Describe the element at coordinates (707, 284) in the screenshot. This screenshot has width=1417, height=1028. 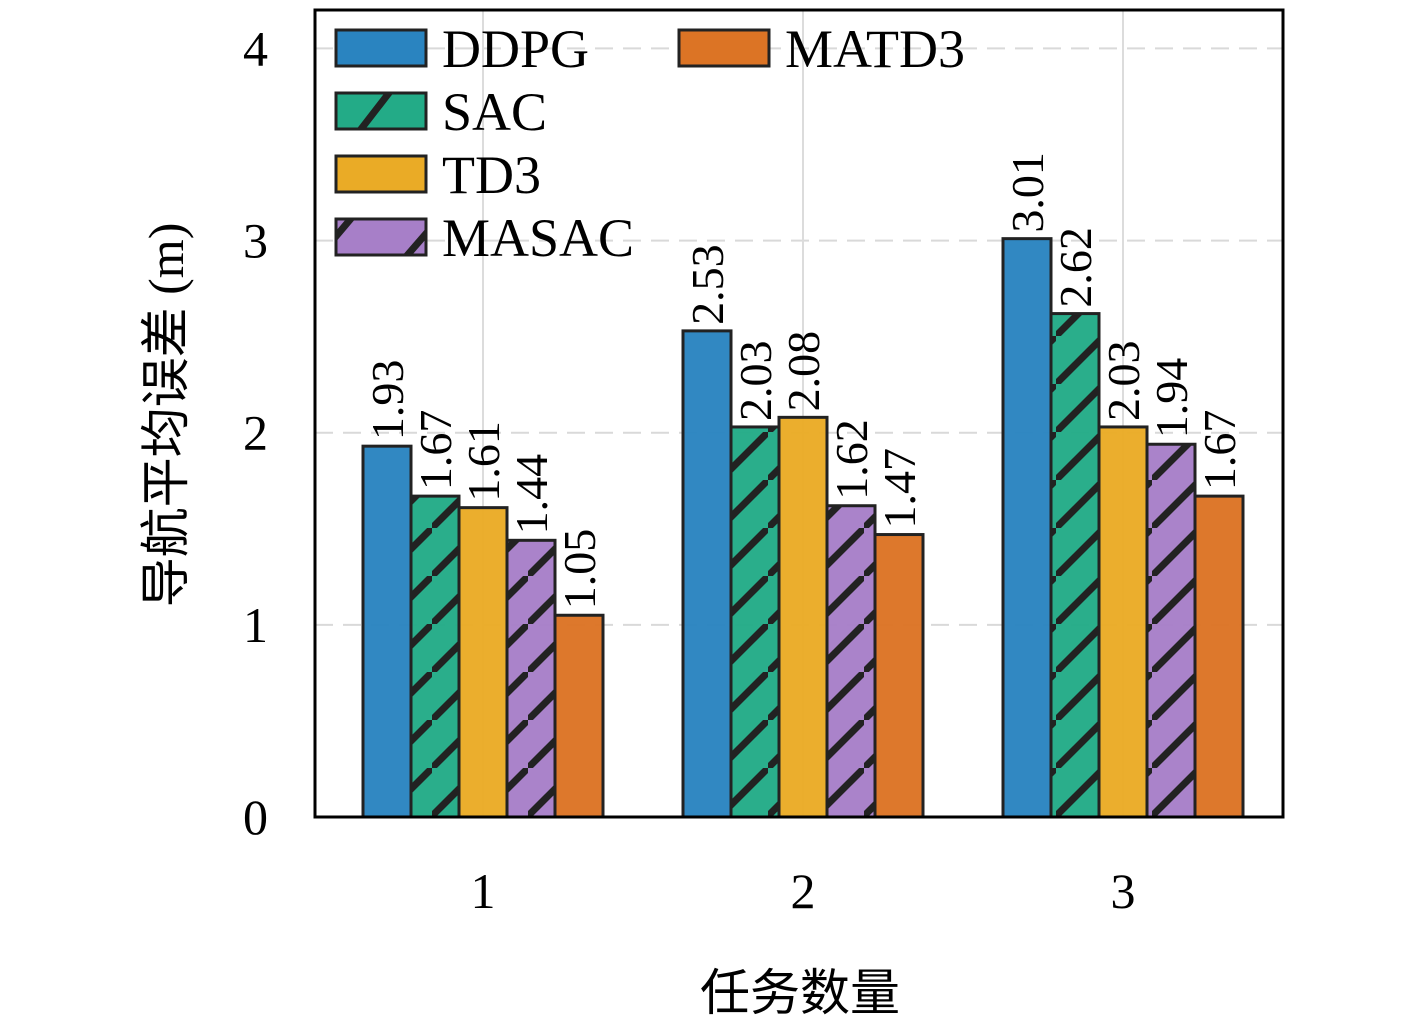
I see `data-label: 2.53` at that location.